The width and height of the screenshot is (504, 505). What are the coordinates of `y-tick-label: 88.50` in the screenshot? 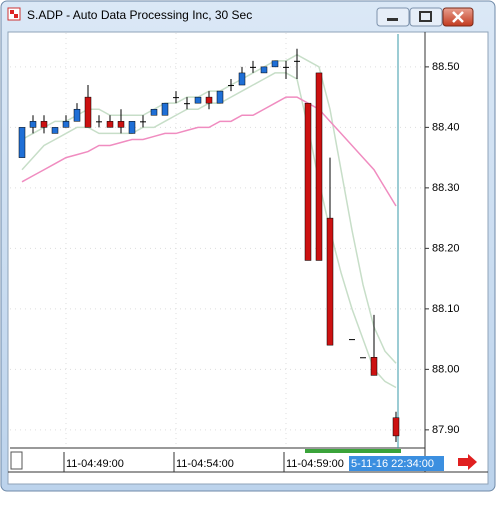 It's located at (446, 67).